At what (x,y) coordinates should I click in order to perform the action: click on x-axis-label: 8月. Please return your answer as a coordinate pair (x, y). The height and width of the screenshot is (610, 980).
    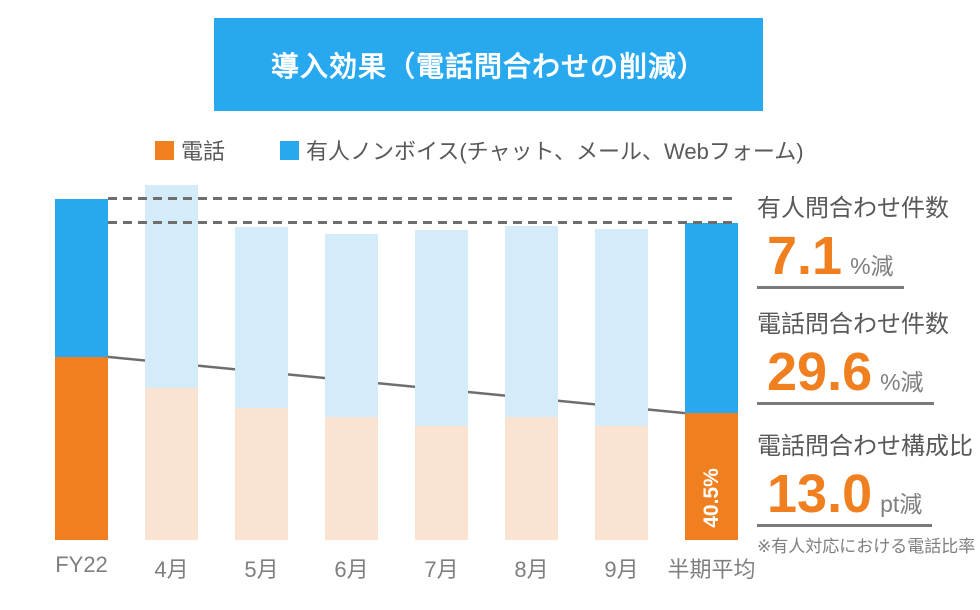
    Looking at the image, I should click on (531, 569).